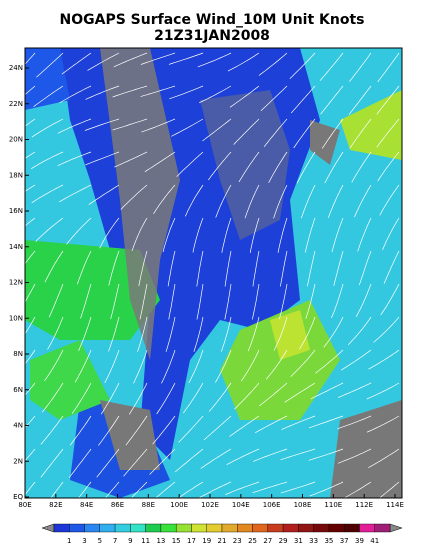  Describe the element at coordinates (396, 528) in the screenshot. I see `colorbar-arrow-right` at that location.